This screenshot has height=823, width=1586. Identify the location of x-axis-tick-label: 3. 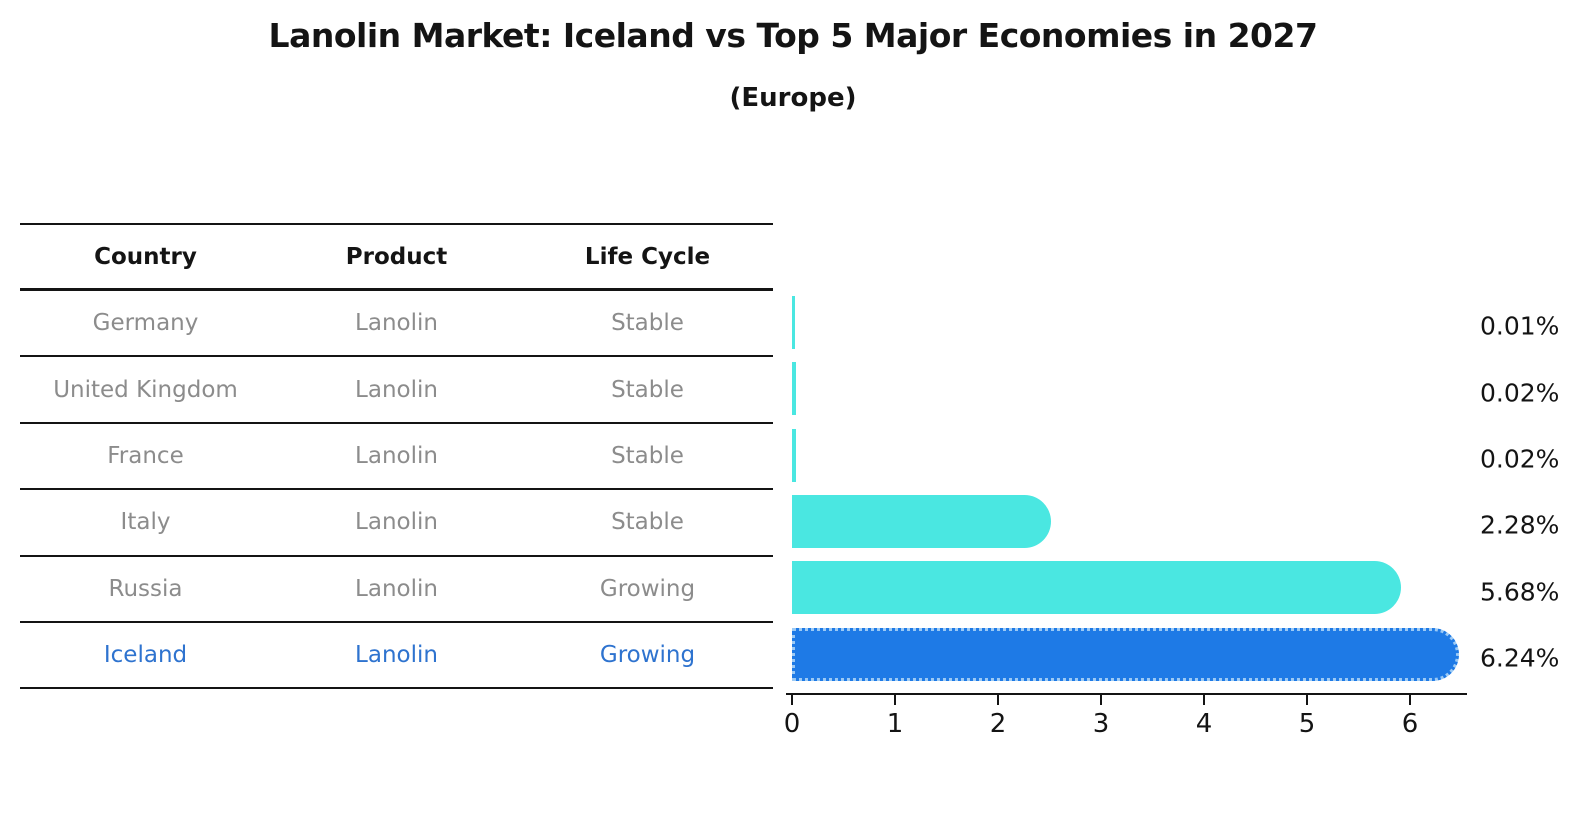
(1101, 724).